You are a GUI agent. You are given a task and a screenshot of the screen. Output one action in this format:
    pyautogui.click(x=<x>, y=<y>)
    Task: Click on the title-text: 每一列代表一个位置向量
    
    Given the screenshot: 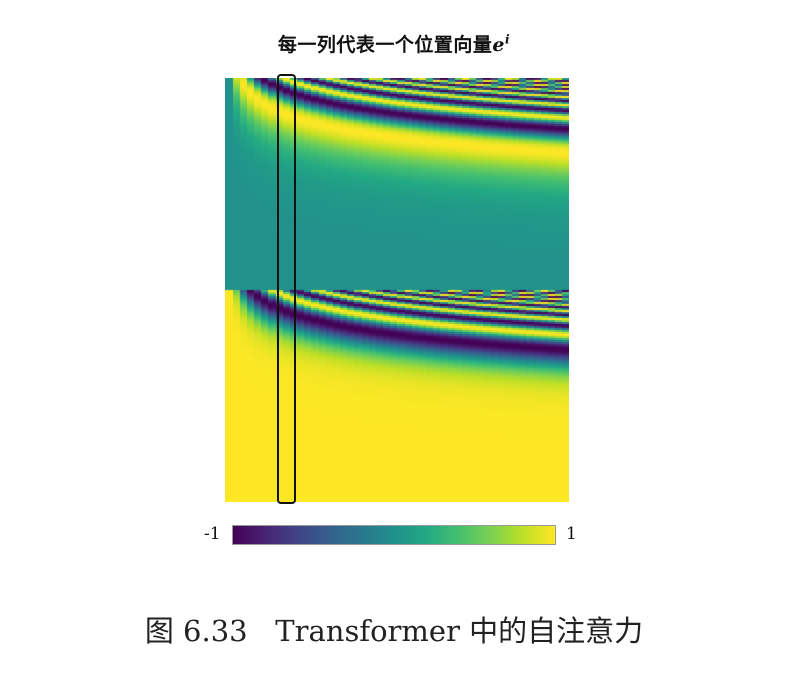 What is the action you would take?
    pyautogui.click(x=385, y=45)
    